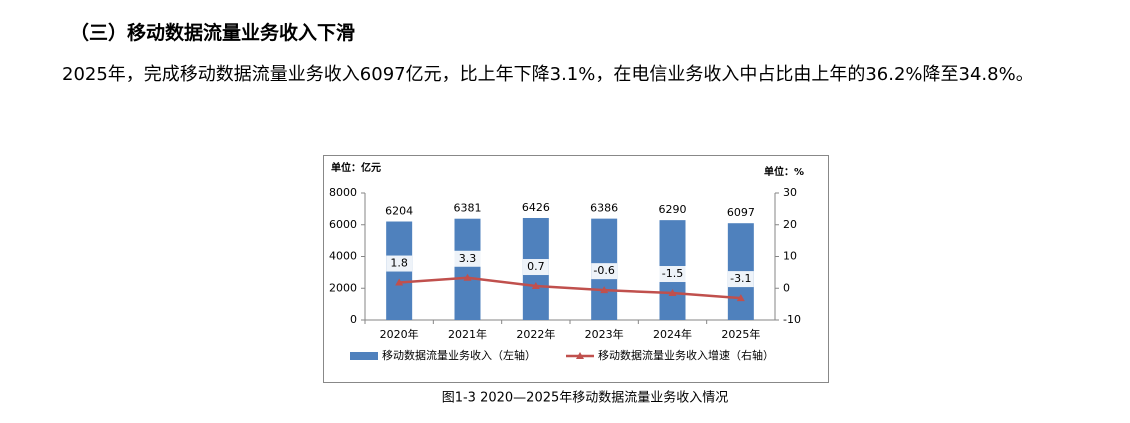 Image resolution: width=1130 pixels, height=423 pixels. Describe the element at coordinates (792, 319) in the screenshot. I see `y2-tick-label: -10` at that location.